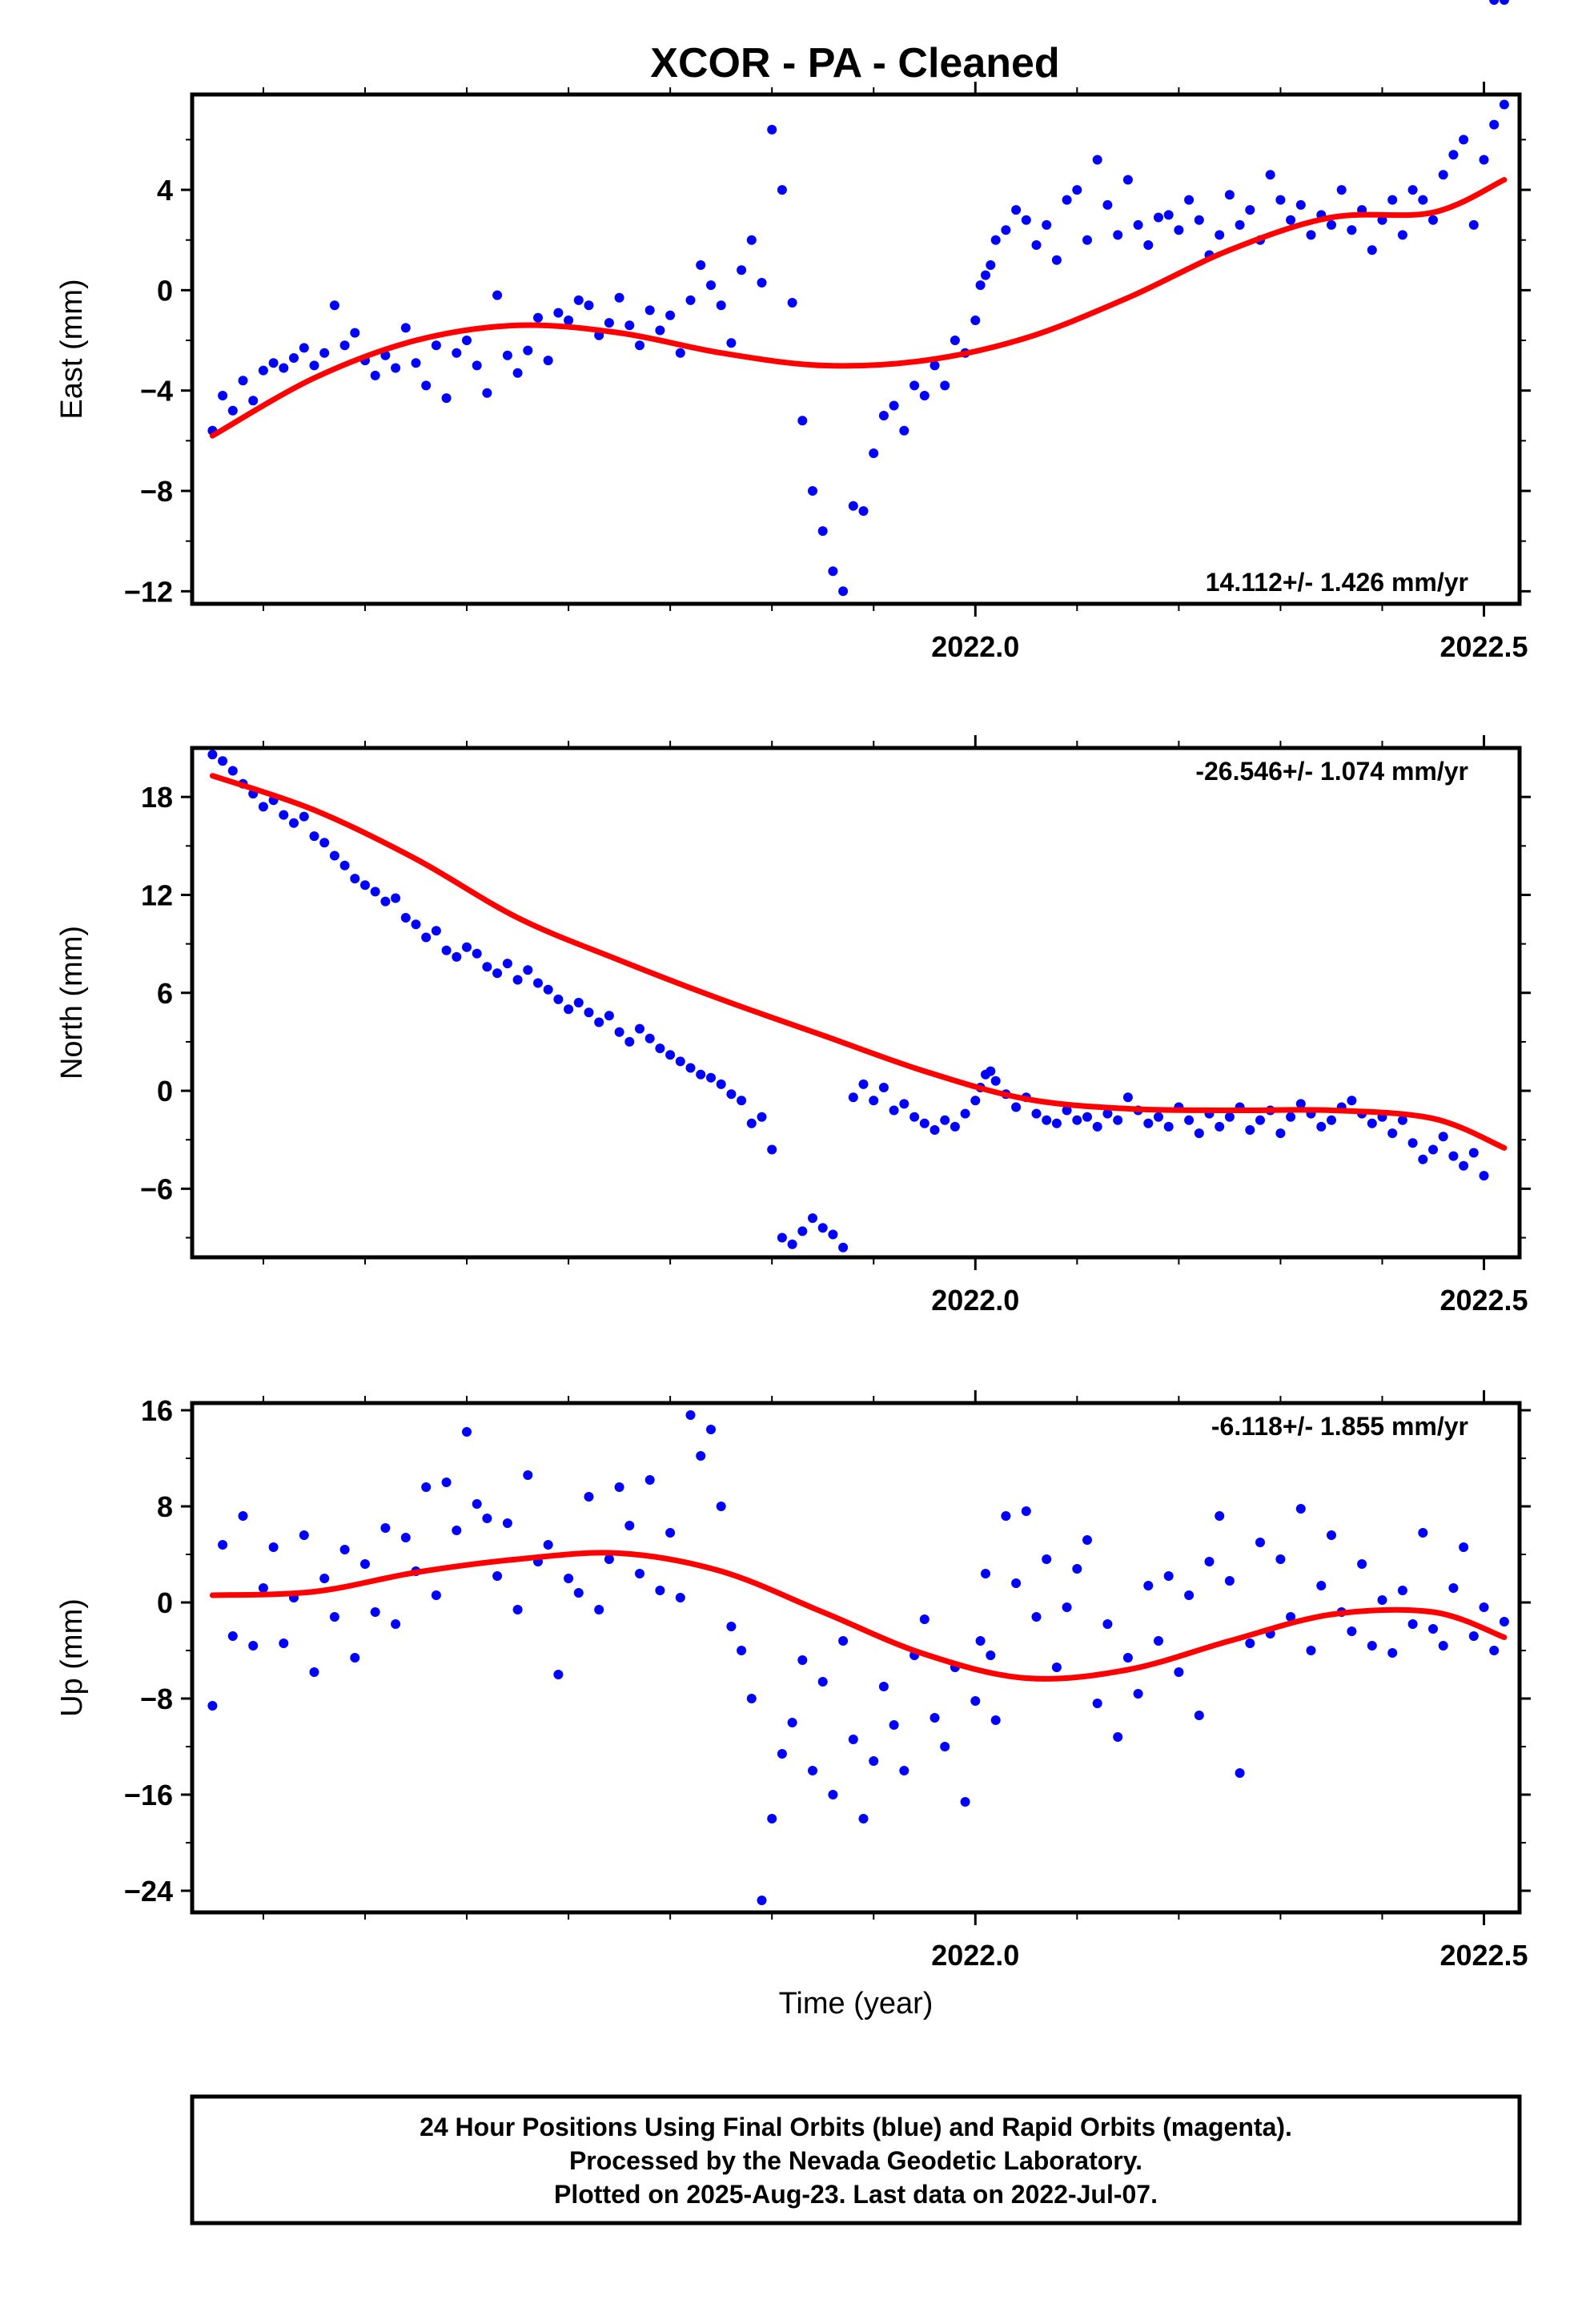 This screenshot has height=2324, width=1582. What do you see at coordinates (975, 1300) in the screenshot?
I see `x-tick-label: 2022.0` at bounding box center [975, 1300].